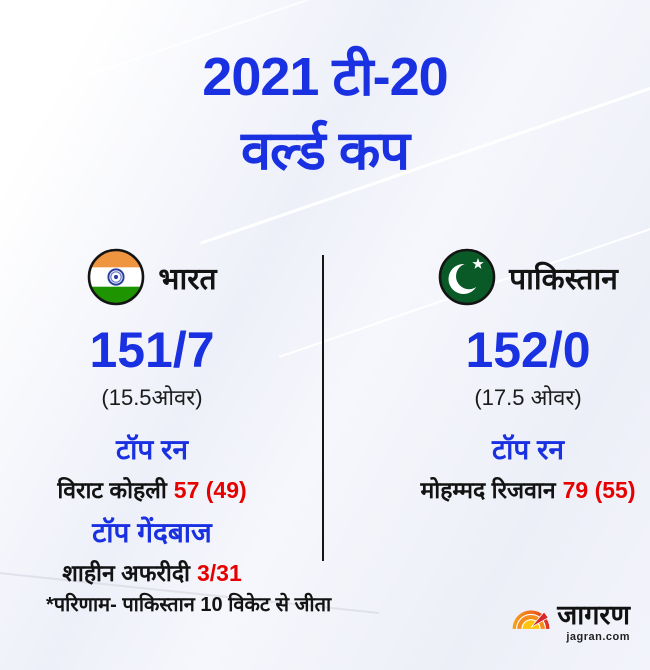 Image resolution: width=650 pixels, height=670 pixels. Describe the element at coordinates (152, 532) in the screenshot. I see `india-top-bowler-heading: टॉप गेंदबाज` at that location.